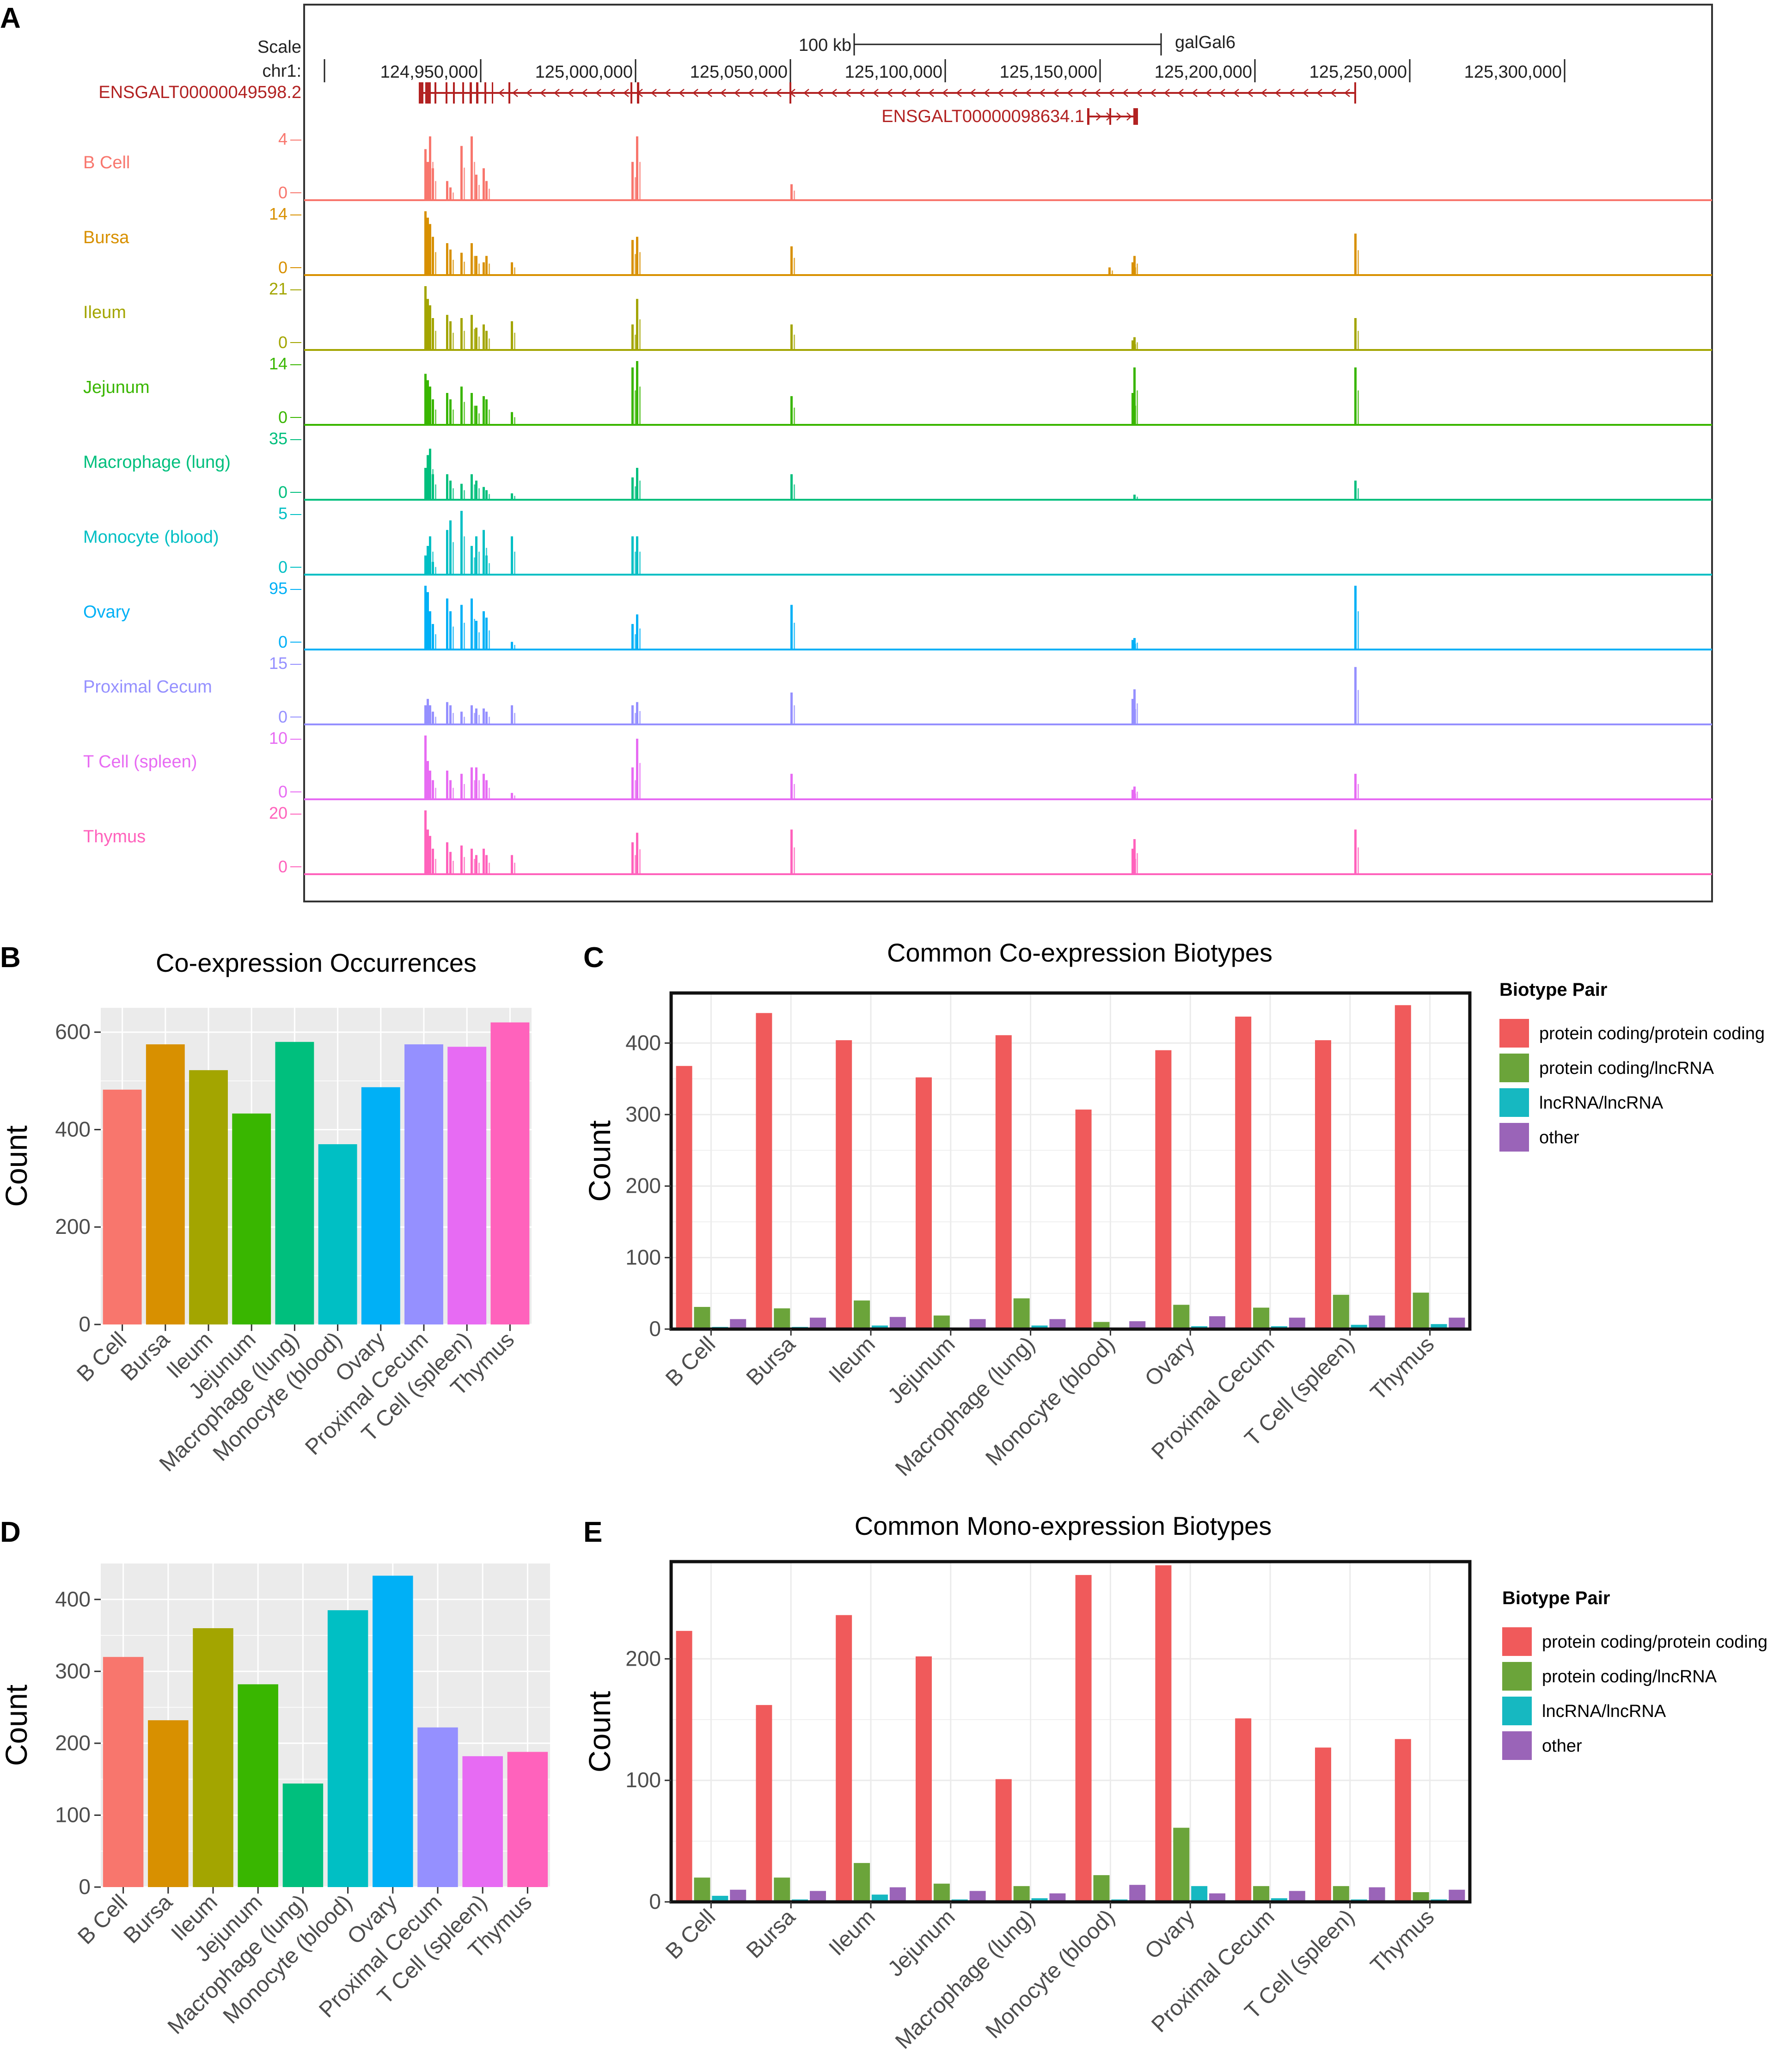  Describe the element at coordinates (1629, 1676) in the screenshot. I see `legend-label-protein-coding-lncrna: protein coding/lncRNA` at that location.